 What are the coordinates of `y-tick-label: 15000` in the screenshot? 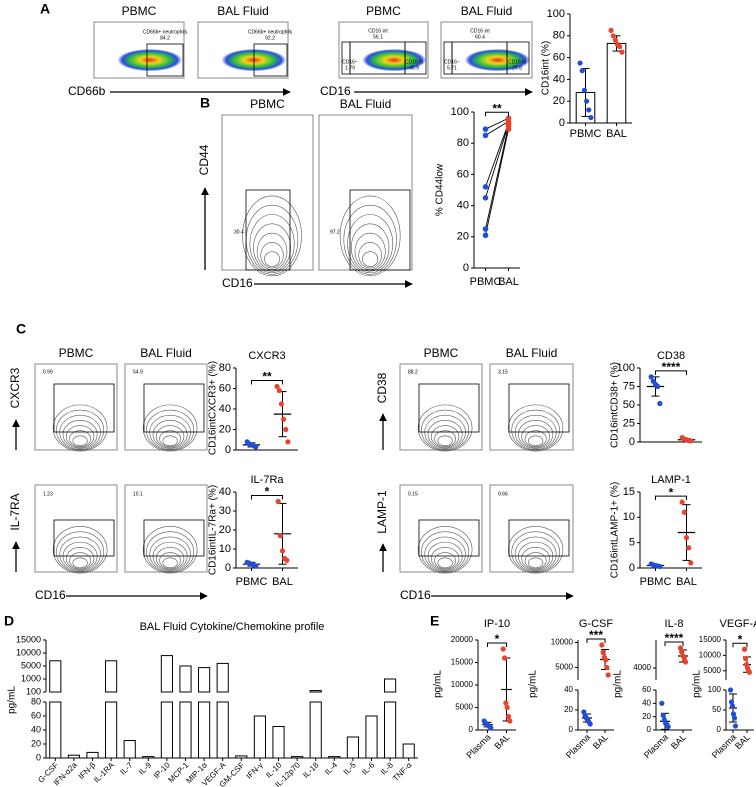 It's located at (28, 639).